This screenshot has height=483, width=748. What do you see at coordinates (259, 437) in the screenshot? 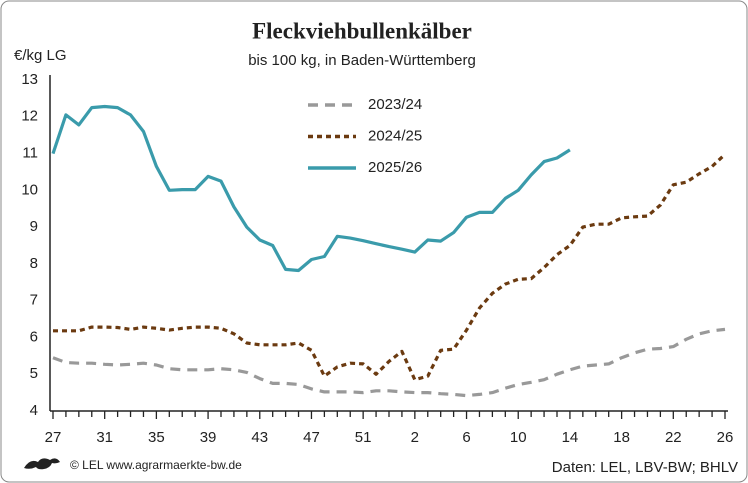
I see `x-tick-label: 43` at bounding box center [259, 437].